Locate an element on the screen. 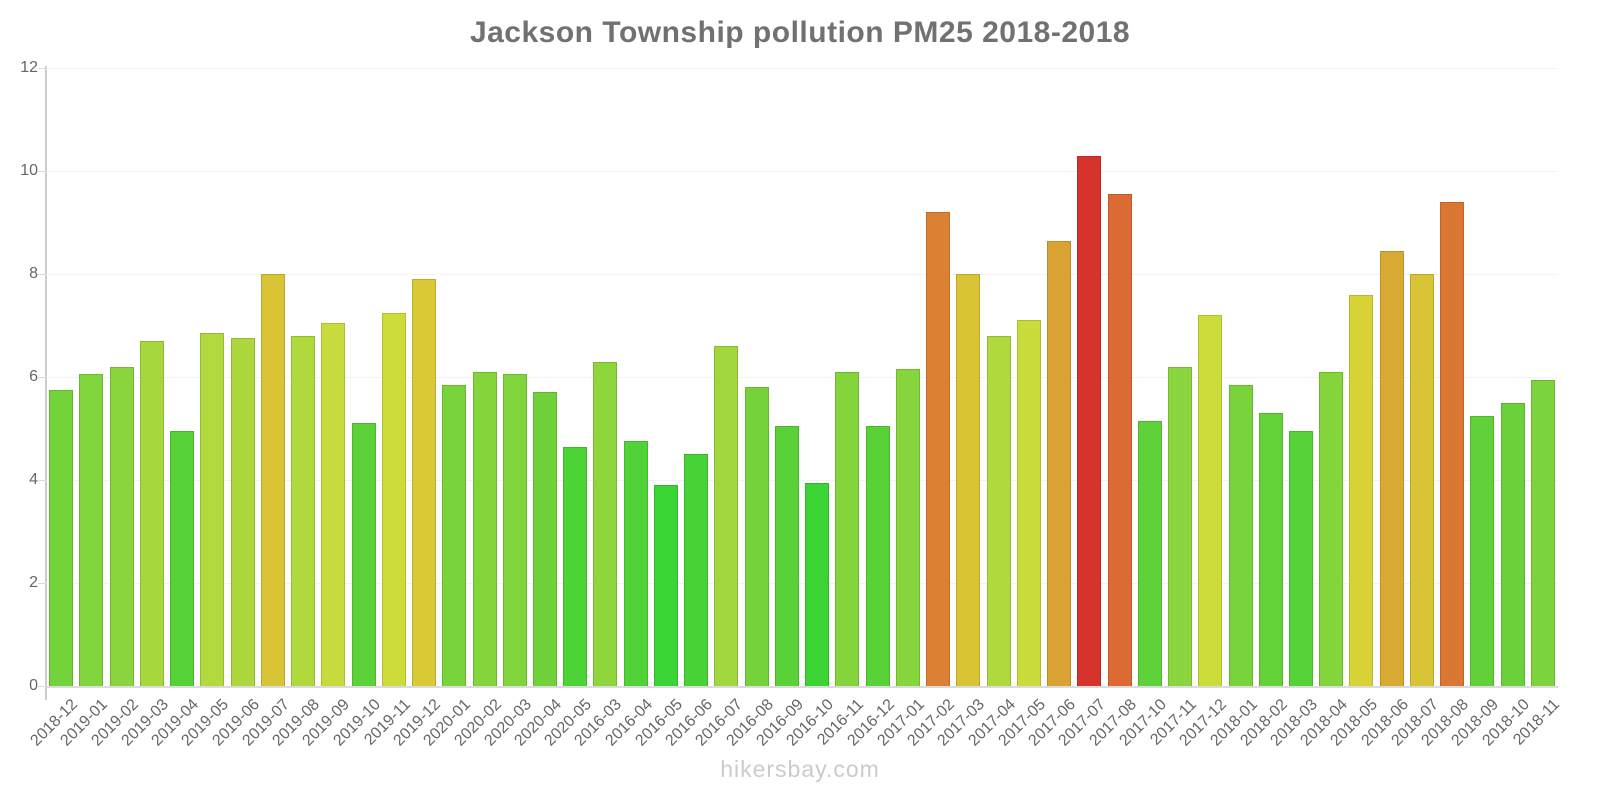 The width and height of the screenshot is (1600, 800). y-tick-label: 2 is located at coordinates (33, 582).